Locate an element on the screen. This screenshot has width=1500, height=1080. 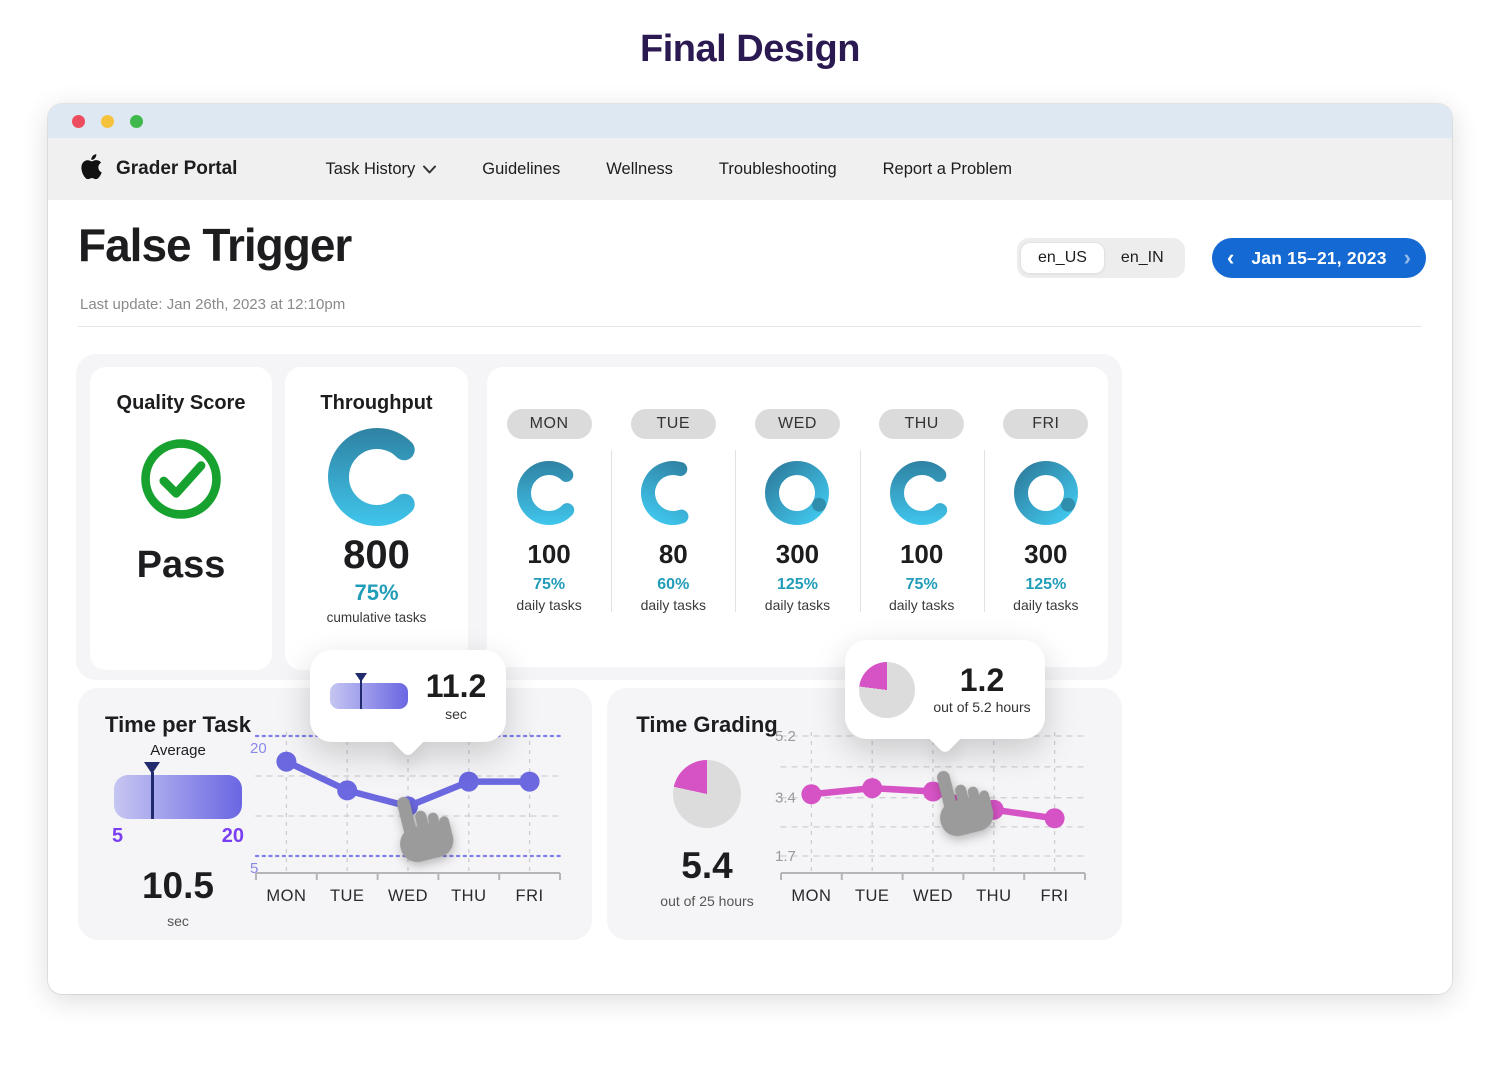
language-option-en-in: en_IN is located at coordinates (1142, 257).